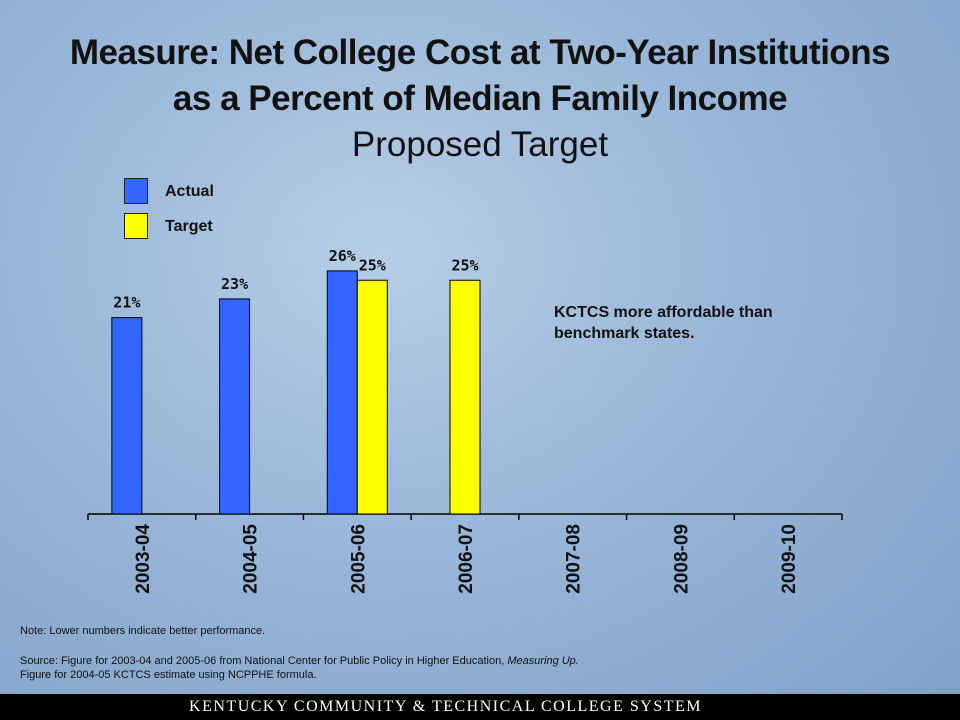 This screenshot has height=720, width=960. What do you see at coordinates (624, 333) in the screenshot?
I see `annotation-line-2: benchmark states.` at bounding box center [624, 333].